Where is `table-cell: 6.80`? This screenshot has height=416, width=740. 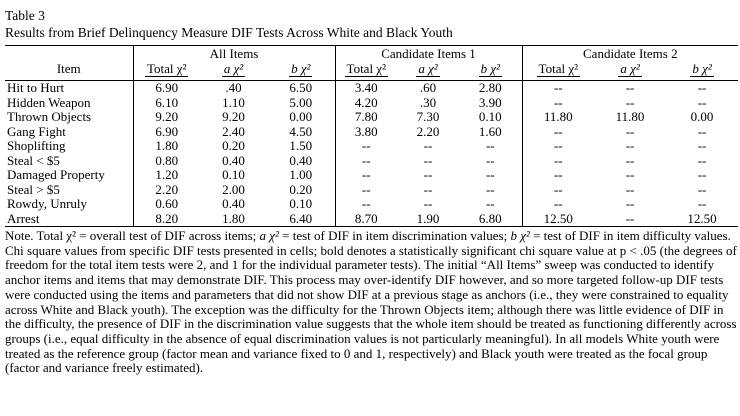 table-cell: 6.80 is located at coordinates (490, 218).